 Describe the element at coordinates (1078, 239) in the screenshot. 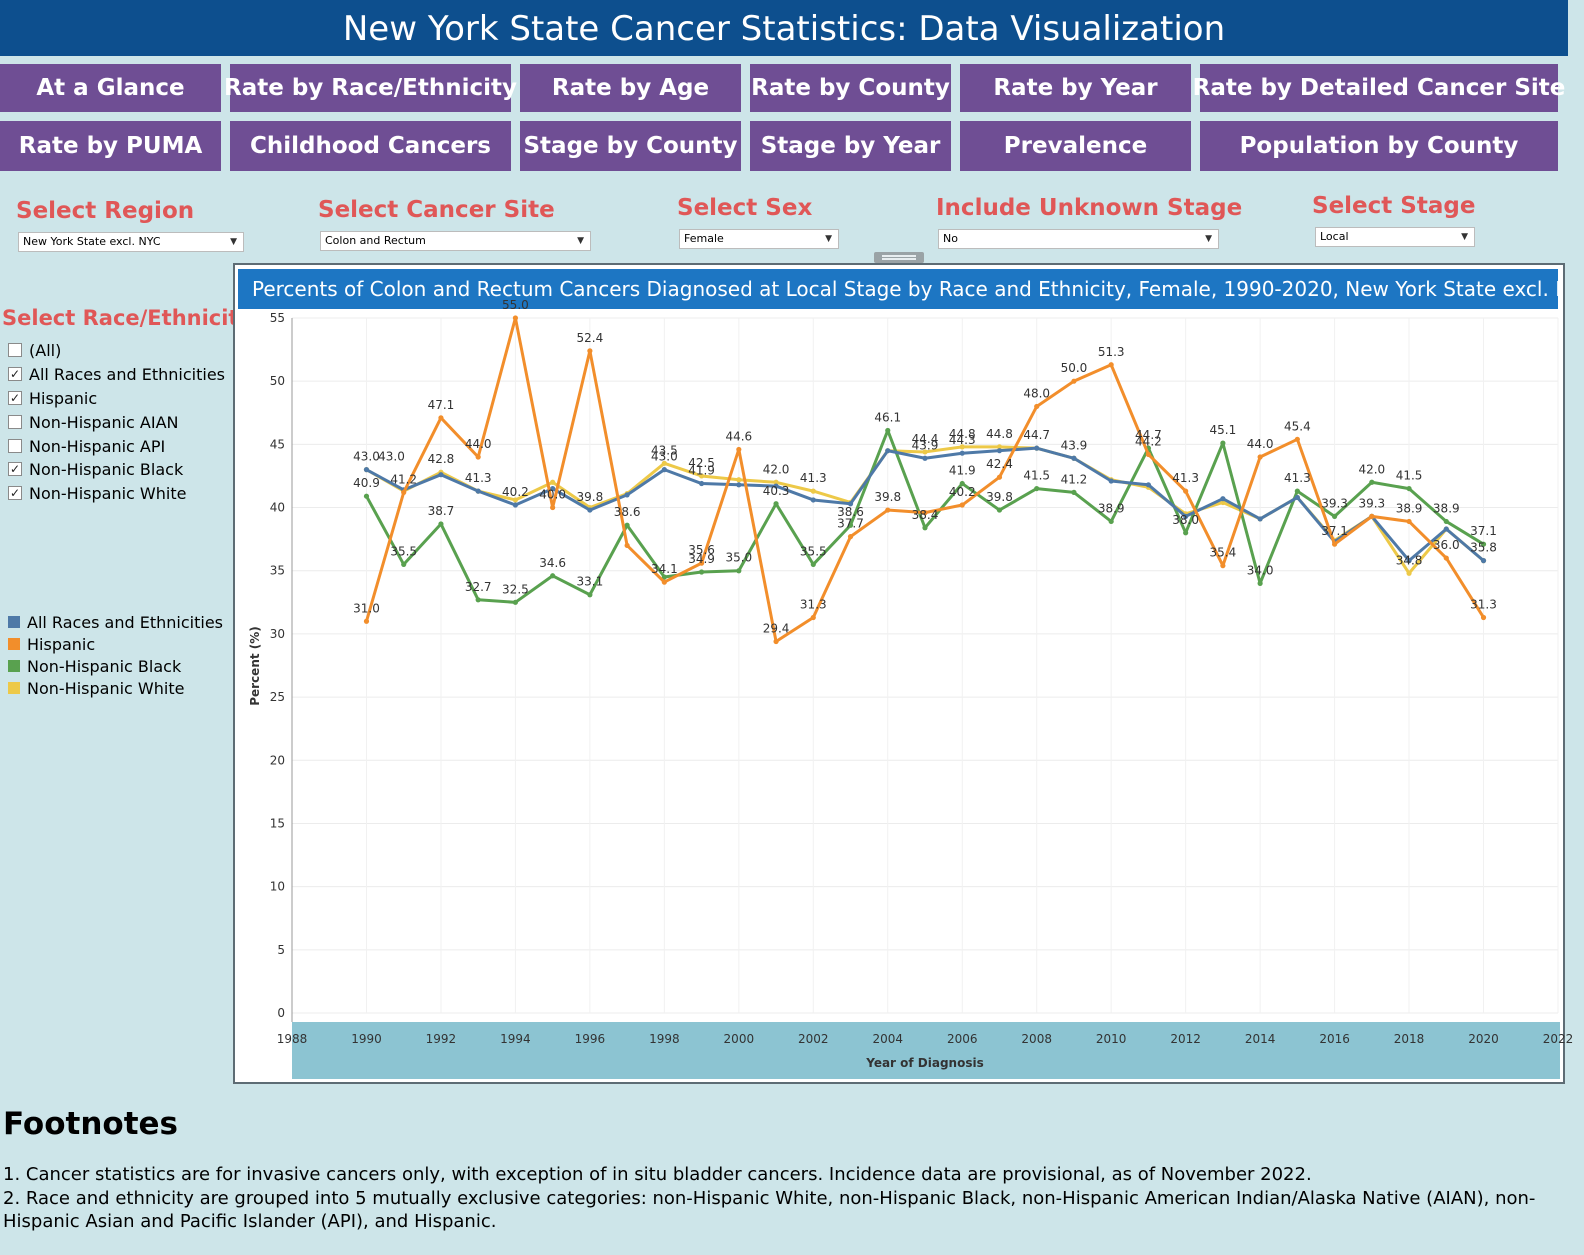

I see `unknown-stage-dropdown: No ▼` at that location.